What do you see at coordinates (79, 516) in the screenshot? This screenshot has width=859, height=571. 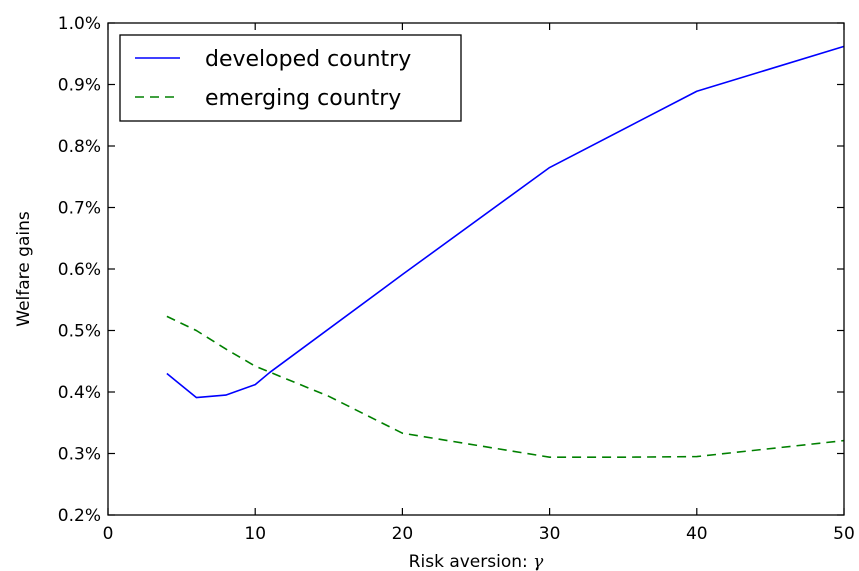 I see `y-tick-label: 0.2%` at bounding box center [79, 516].